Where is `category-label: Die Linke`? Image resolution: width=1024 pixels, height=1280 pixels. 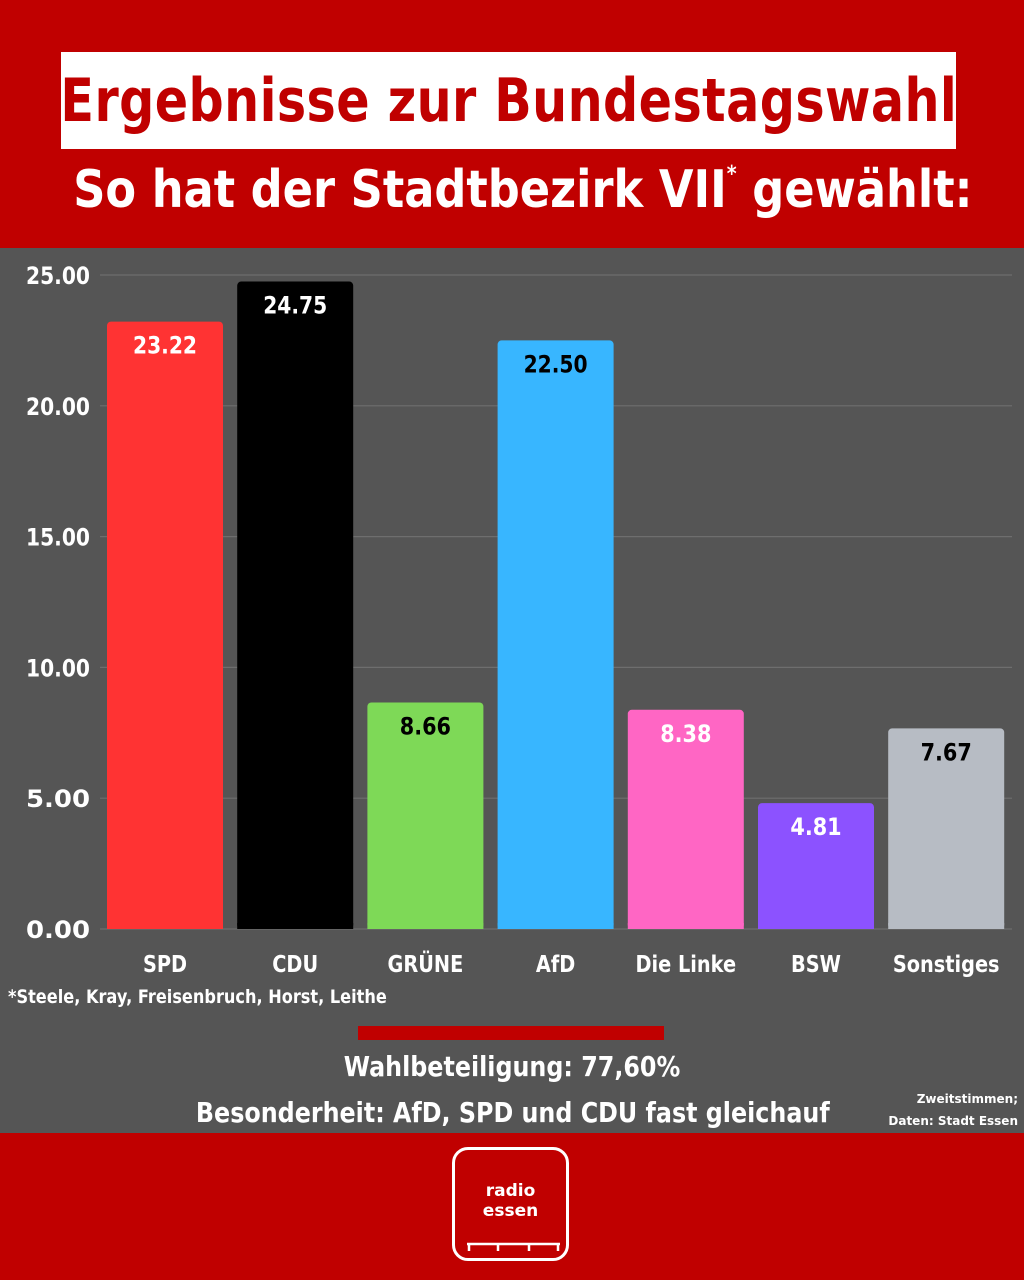
category-label: Die Linke is located at coordinates (685, 965).